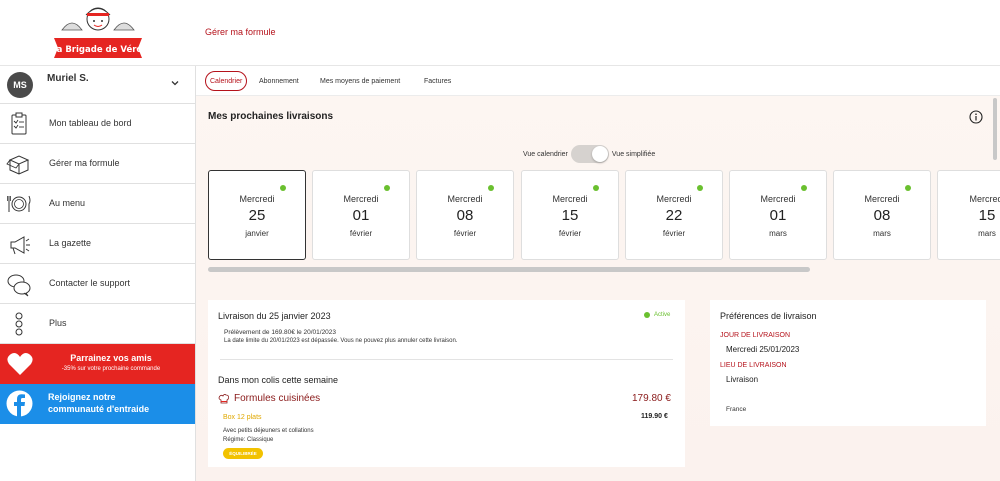 Image resolution: width=1000 pixels, height=481 pixels. I want to click on delivery-date-card: Mercredi 08 février, so click(465, 215).